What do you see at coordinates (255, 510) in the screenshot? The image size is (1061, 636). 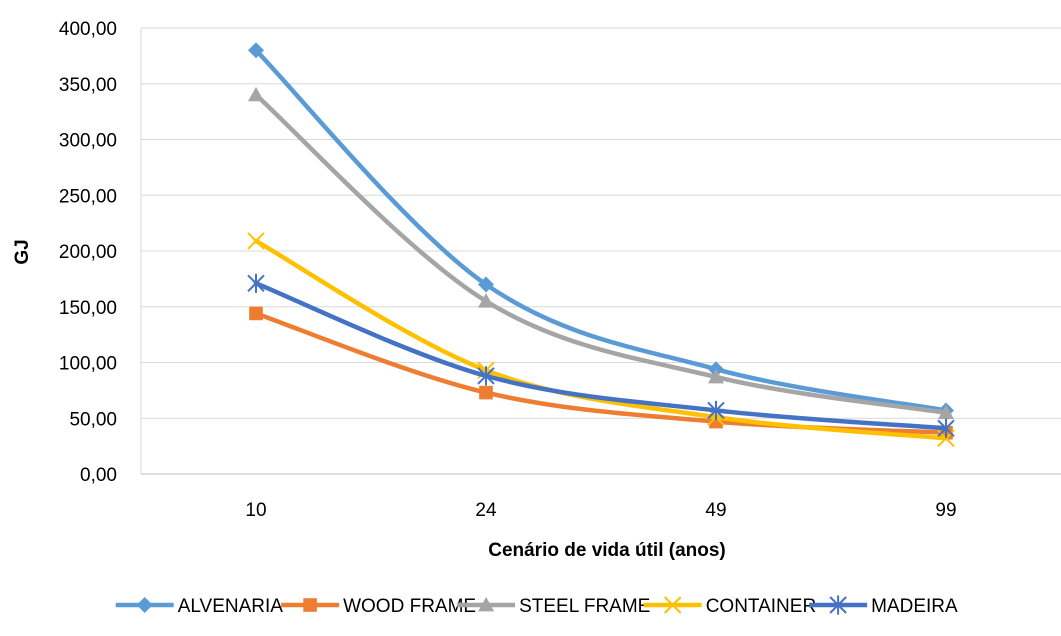 I see `x-tick-label: 10` at bounding box center [255, 510].